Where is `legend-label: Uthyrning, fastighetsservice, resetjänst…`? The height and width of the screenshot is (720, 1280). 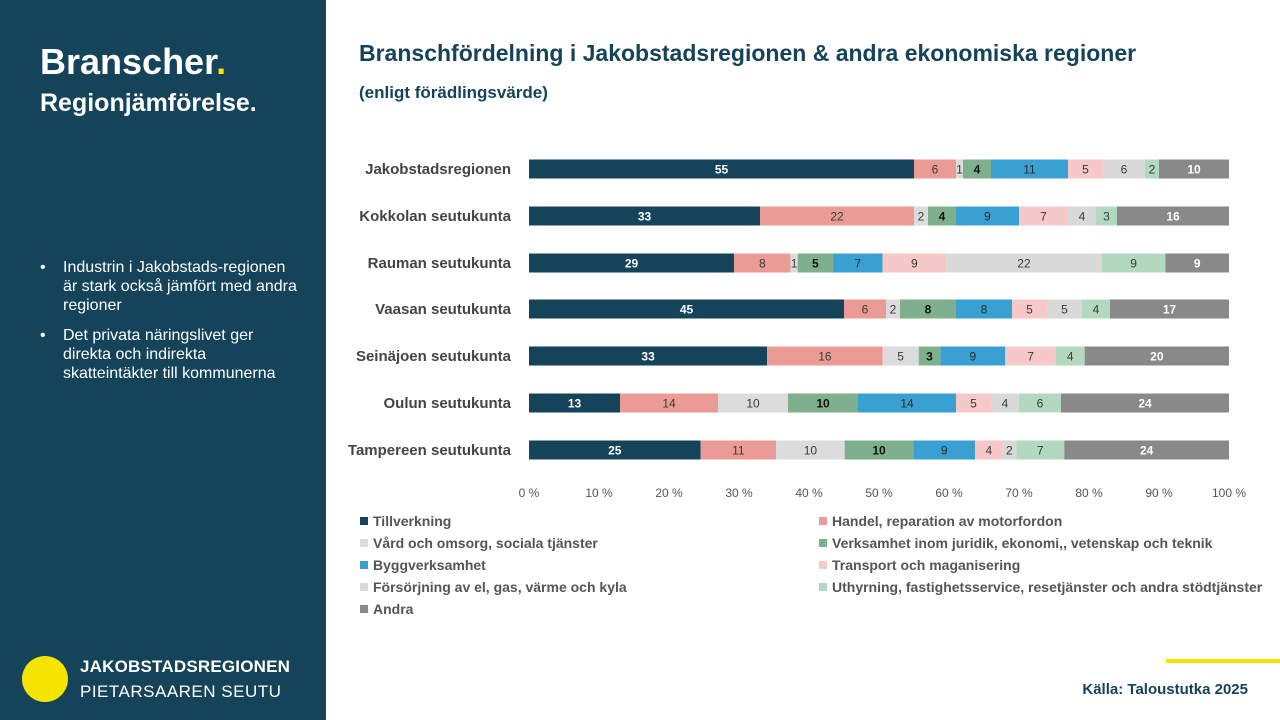
legend-label: Uthyrning, fastighetsservice, resetjänst… is located at coordinates (1047, 587).